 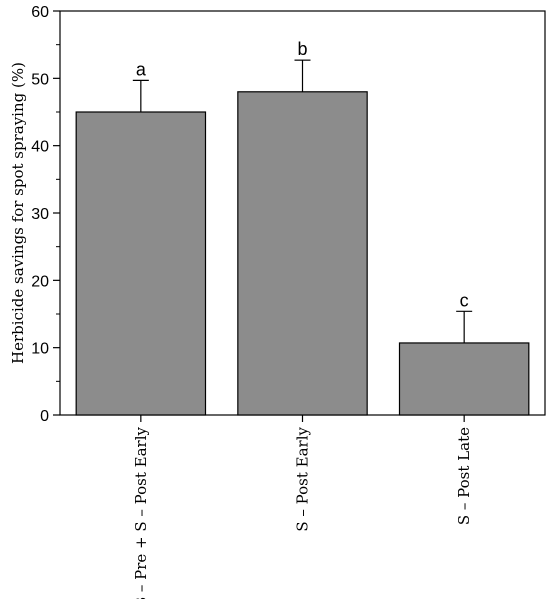 What do you see at coordinates (40, 349) in the screenshot?
I see `y-tick-label: 10` at bounding box center [40, 349].